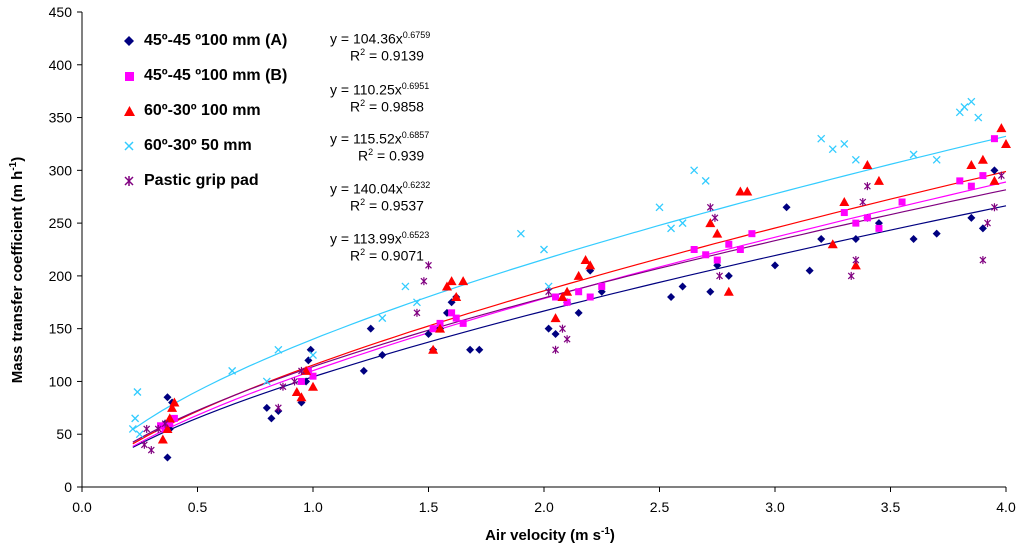  I want to click on equation-b: y = 110.25x0.6951 R2 = 0.9858, so click(380, 98).